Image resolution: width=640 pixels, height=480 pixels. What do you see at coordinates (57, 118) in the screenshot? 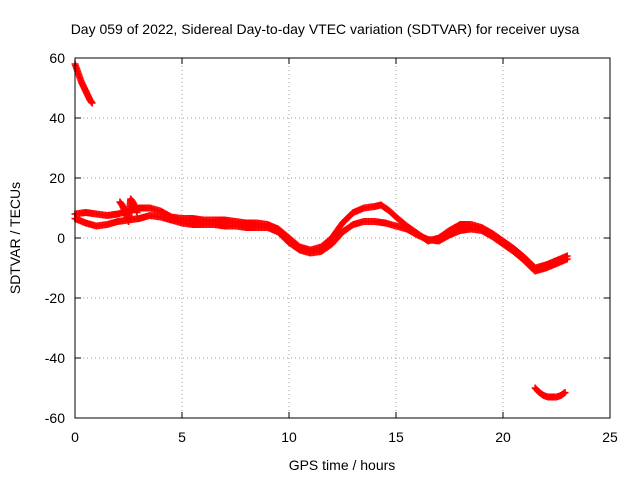
I see `y-tick-label: 40` at bounding box center [57, 118].